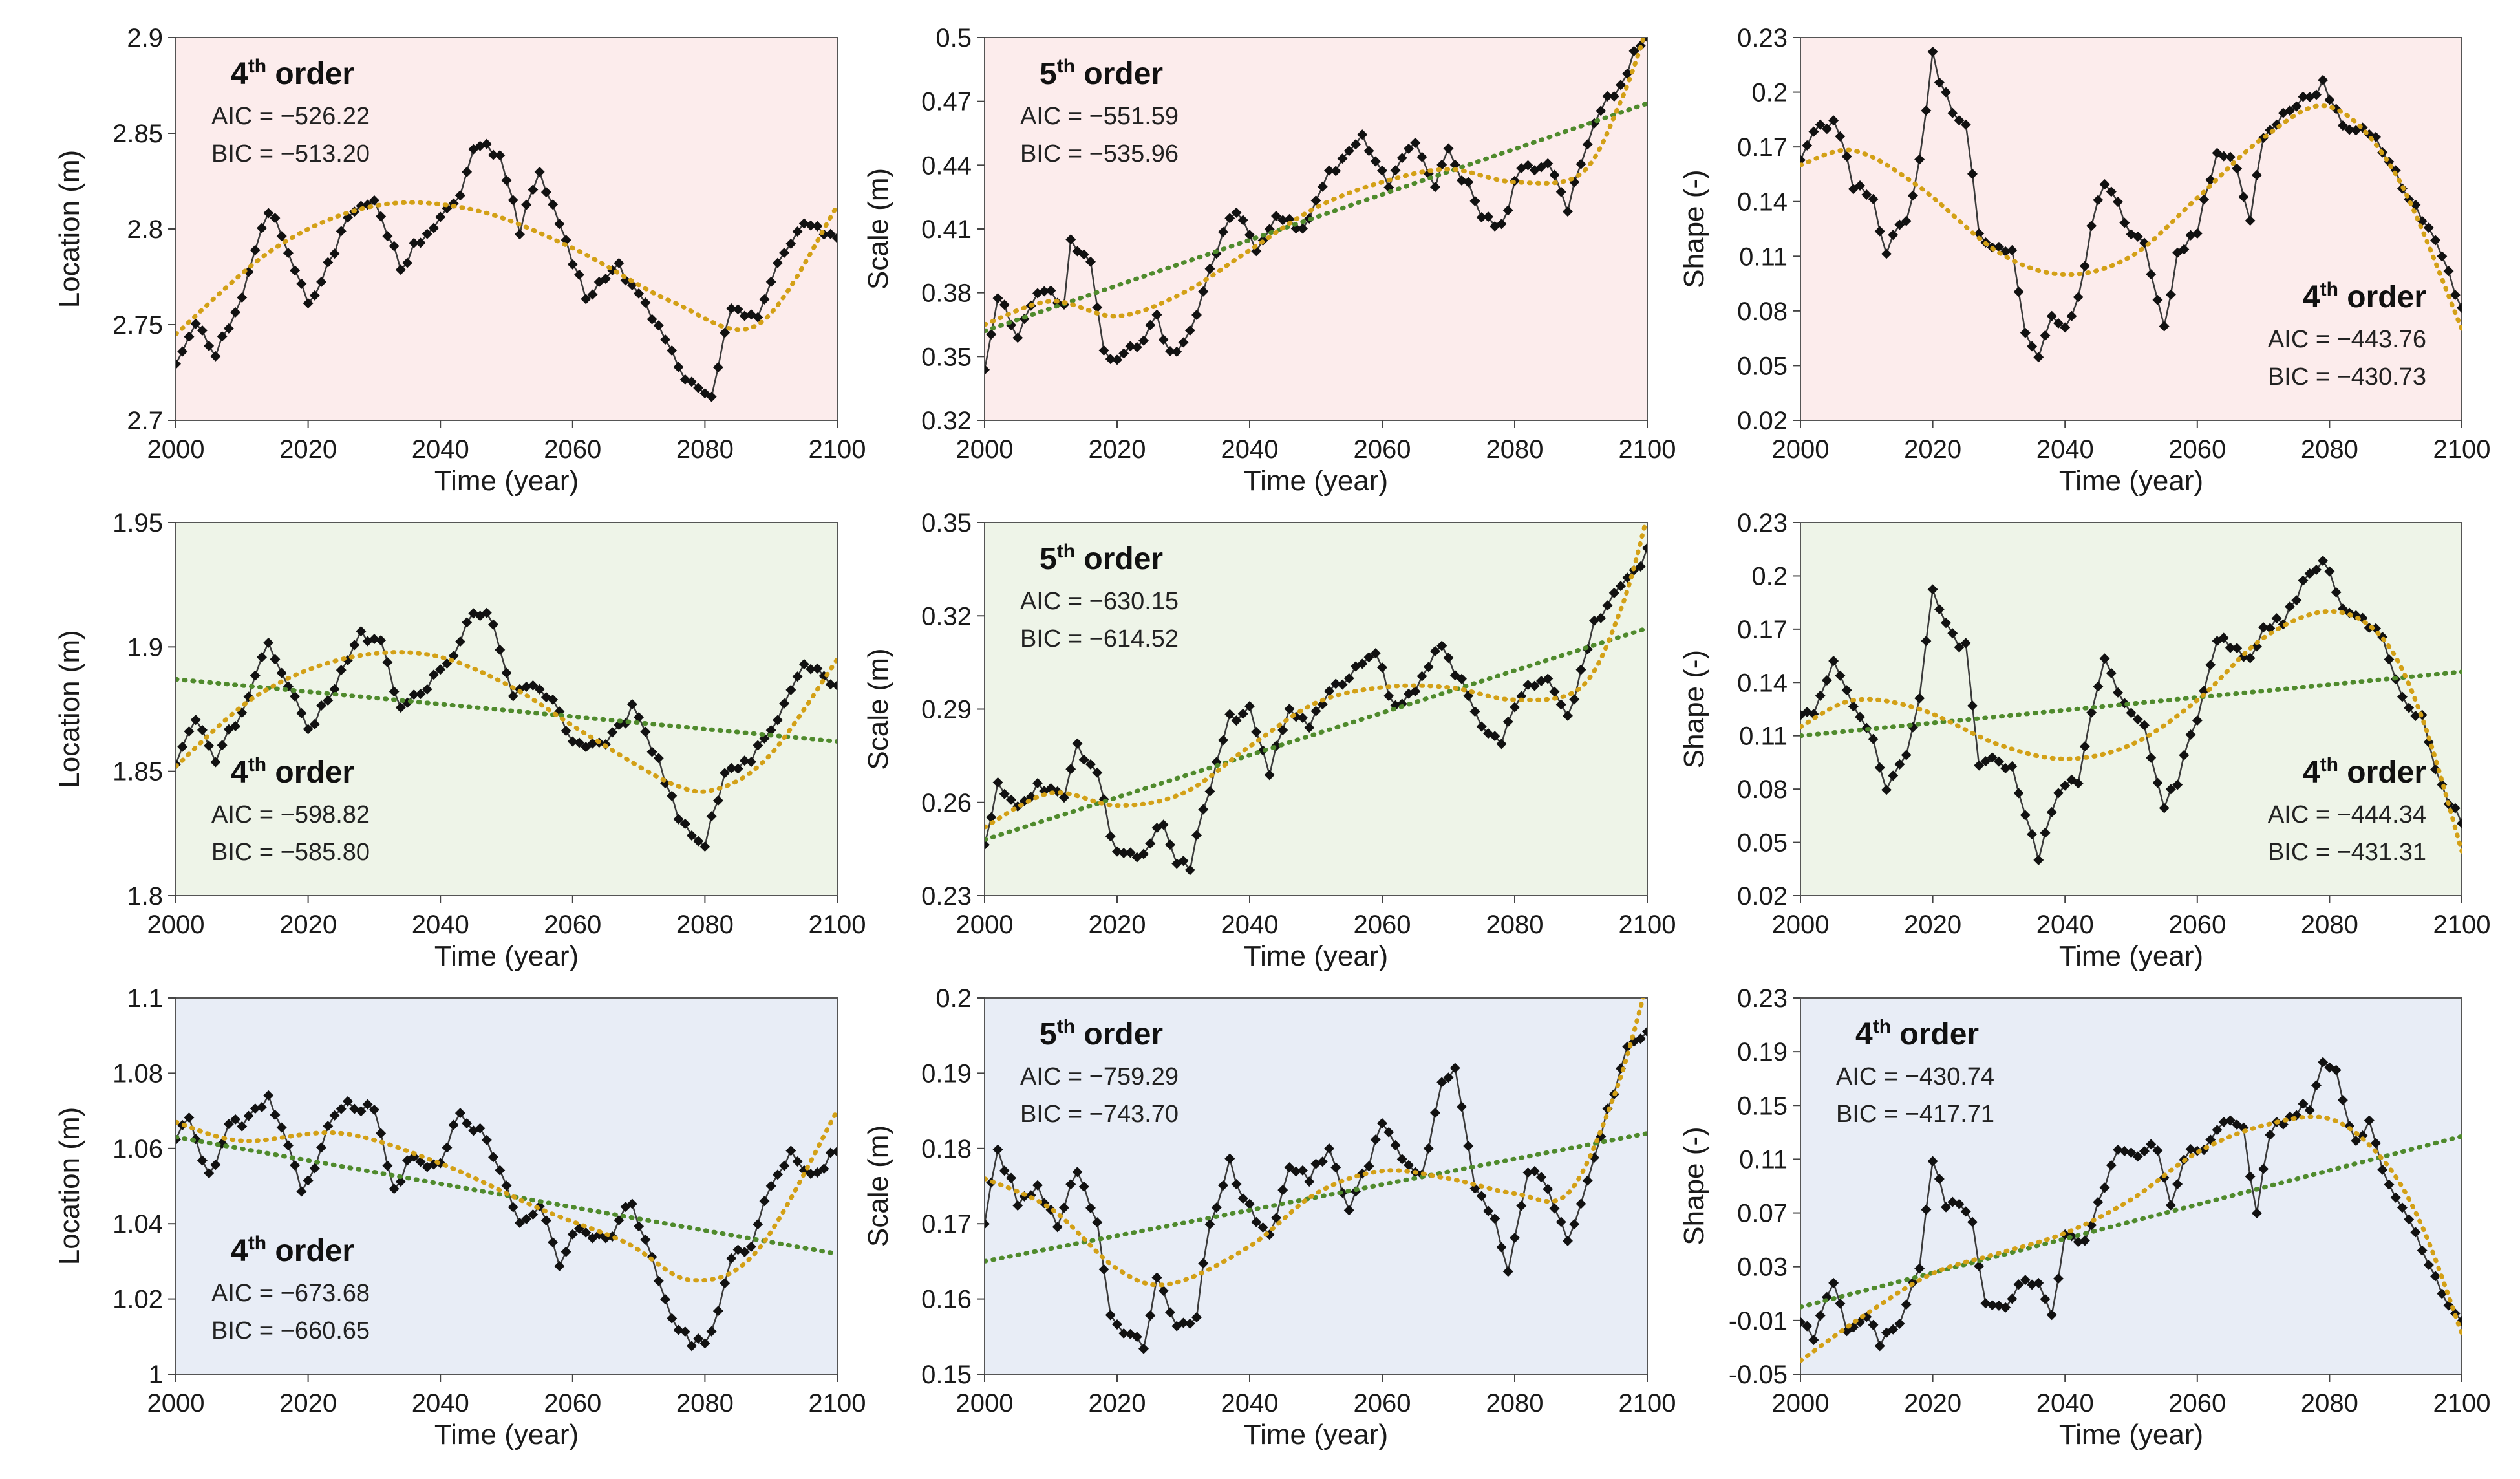 The width and height of the screenshot is (2520, 1479). I want to click on bic-value: BIC = −743.70, so click(1099, 1114).